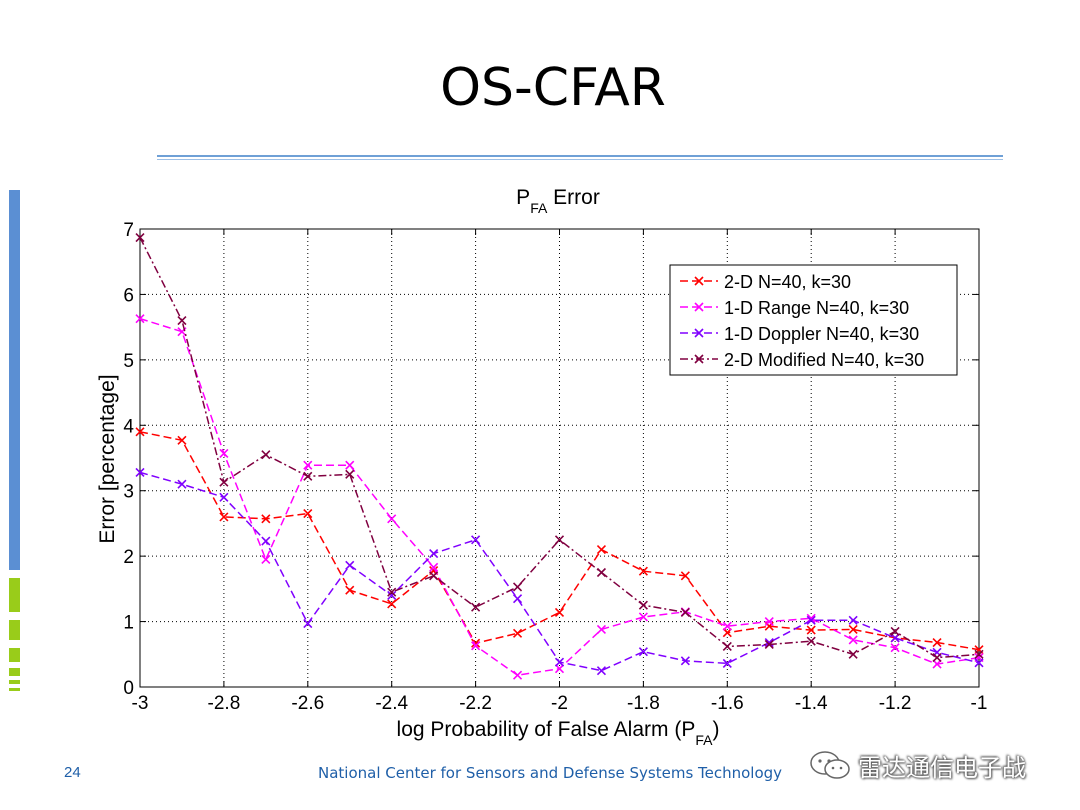  I want to click on legend-label-4: 2-D Modified N=40, k=30, so click(824, 360).